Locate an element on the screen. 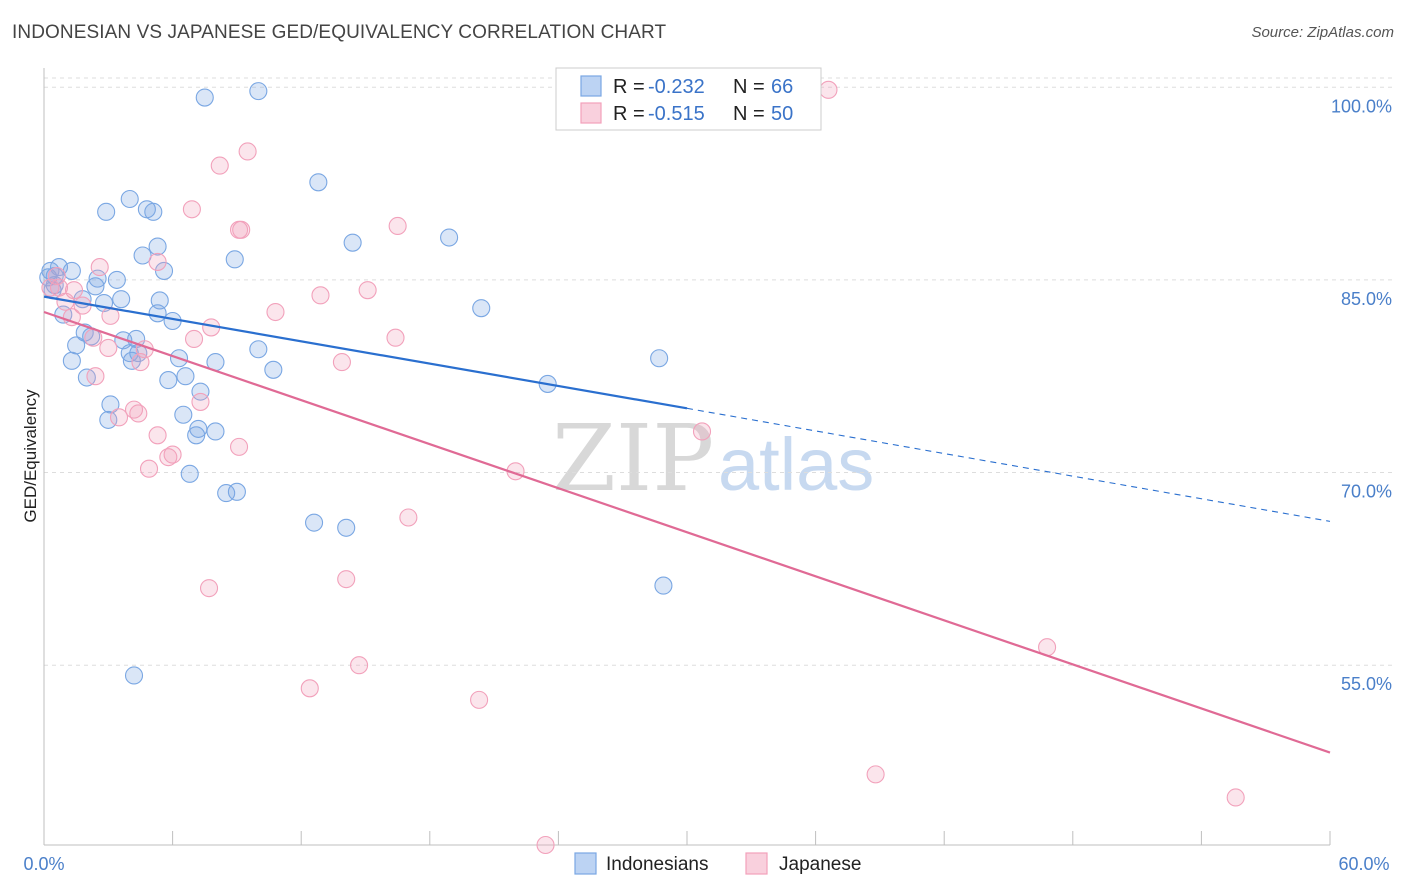 This screenshot has width=1406, height=892. watermark: ZIP atlas is located at coordinates (713, 458).